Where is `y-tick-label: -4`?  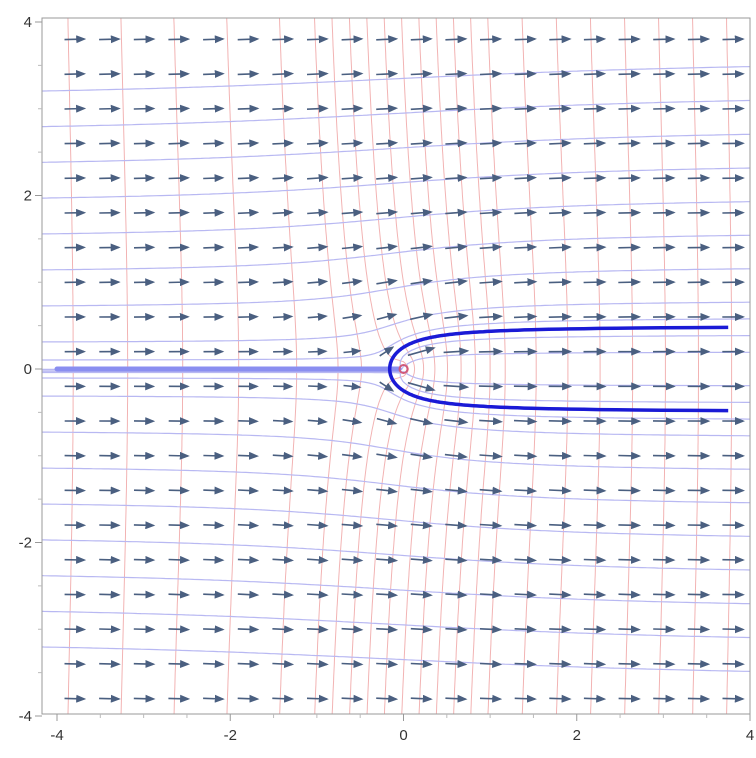 y-tick-label: -4 is located at coordinates (25, 716).